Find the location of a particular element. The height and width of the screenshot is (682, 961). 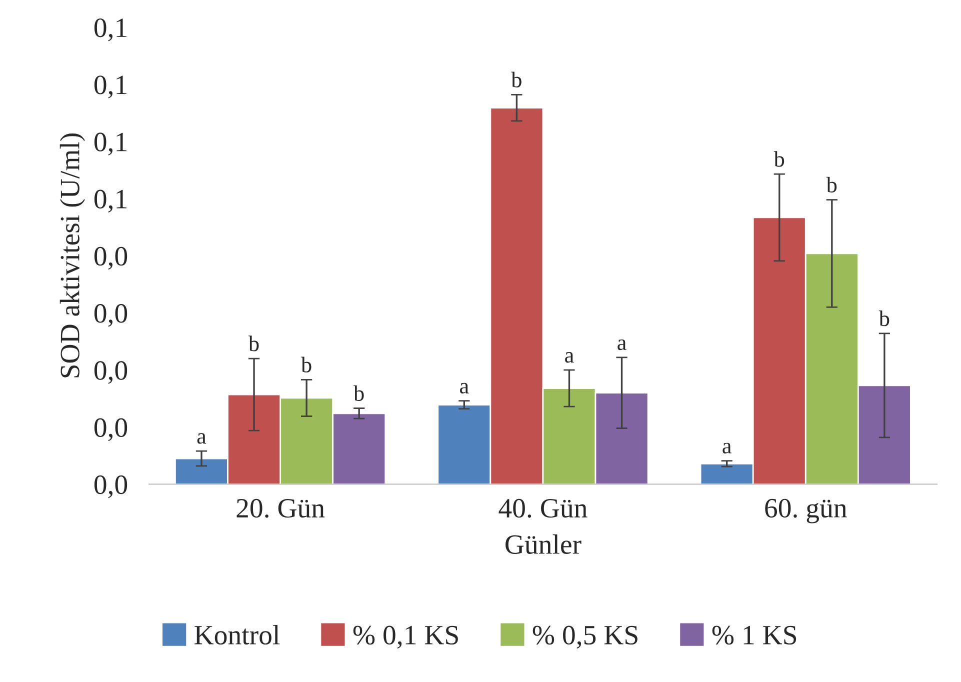

y-axis-title: SOD aktivitesi (U/ml) is located at coordinates (73, 256).